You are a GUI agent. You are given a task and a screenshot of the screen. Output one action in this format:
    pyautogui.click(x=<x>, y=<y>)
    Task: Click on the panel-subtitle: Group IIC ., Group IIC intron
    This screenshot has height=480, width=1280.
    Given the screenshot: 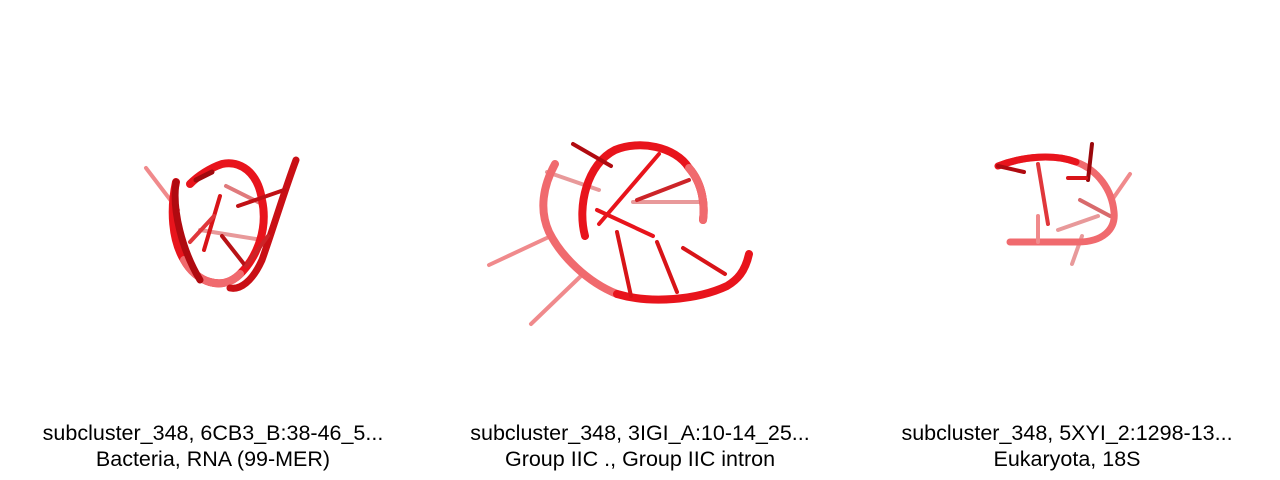 What is the action you would take?
    pyautogui.click(x=640, y=459)
    